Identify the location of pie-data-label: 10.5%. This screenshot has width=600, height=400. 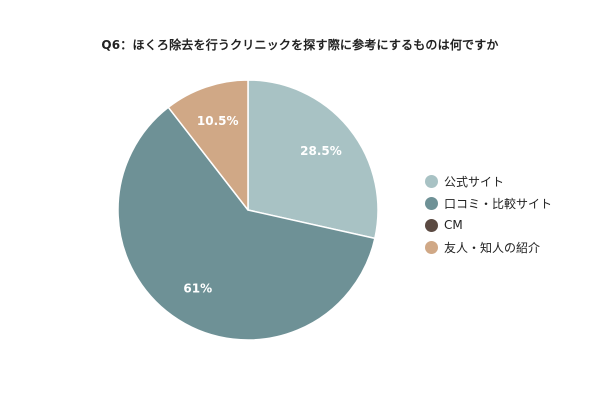
(218, 121).